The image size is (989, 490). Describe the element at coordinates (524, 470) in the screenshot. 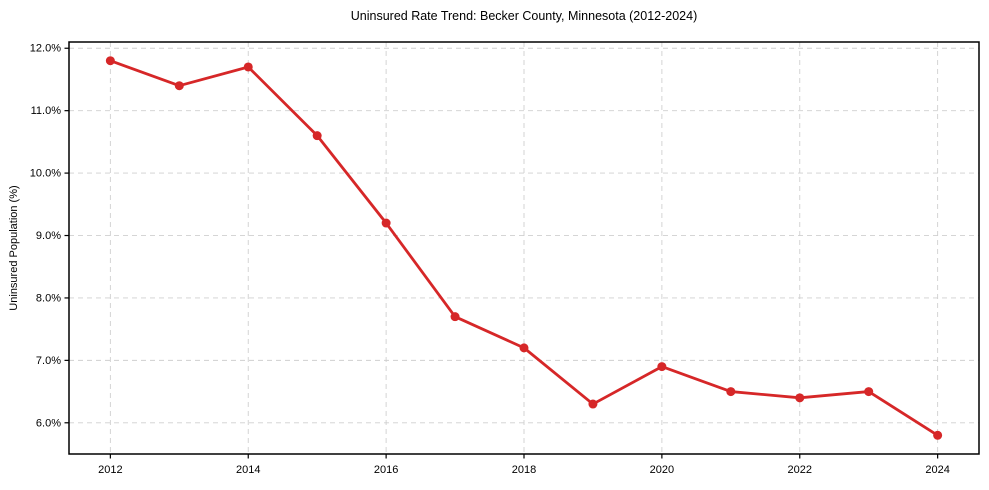

I see `x-tick-label: 2018` at that location.